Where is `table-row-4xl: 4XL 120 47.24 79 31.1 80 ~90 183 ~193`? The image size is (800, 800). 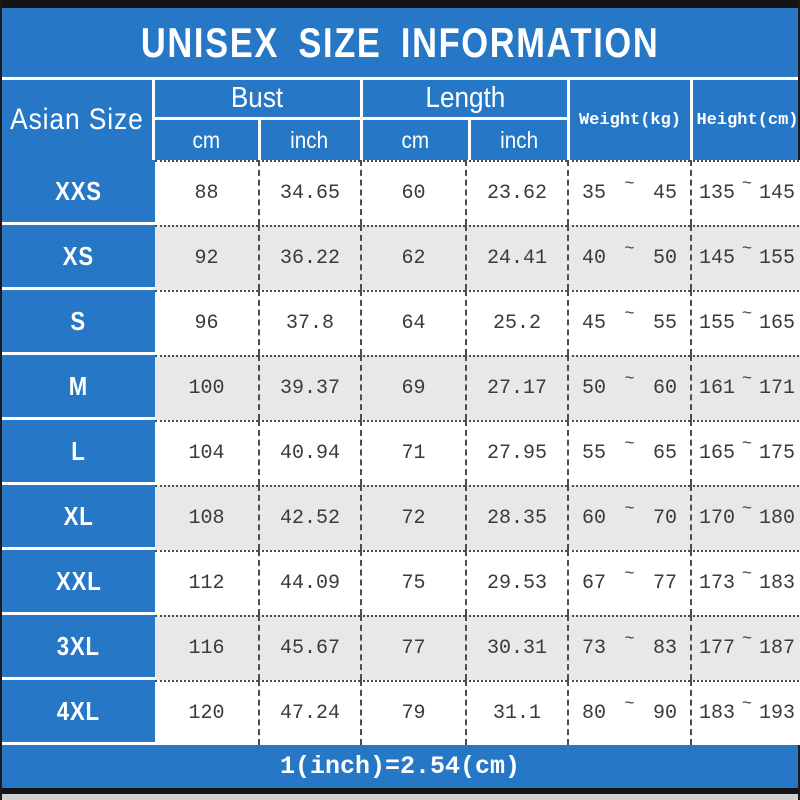
table-row-4xl: 4XL 120 47.24 79 31.1 80 ~90 183 ~193 is located at coordinates (401, 712).